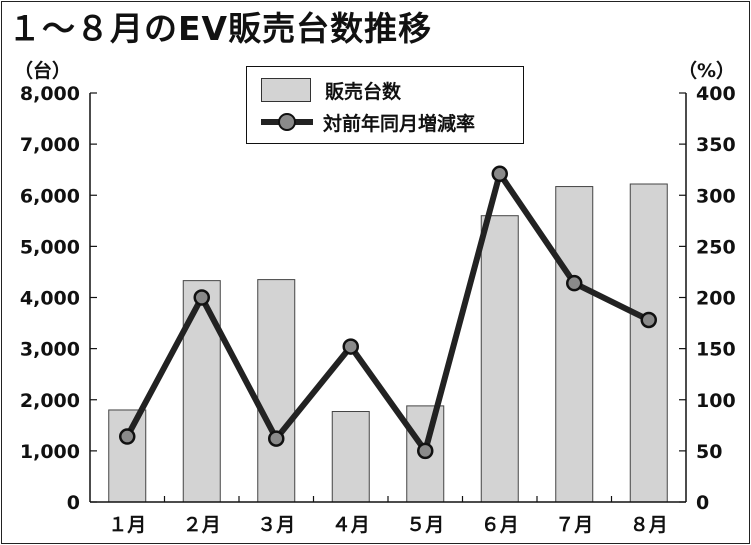 The height and width of the screenshot is (545, 751). I want to click on right-axis-unit: （%）, so click(707, 71).